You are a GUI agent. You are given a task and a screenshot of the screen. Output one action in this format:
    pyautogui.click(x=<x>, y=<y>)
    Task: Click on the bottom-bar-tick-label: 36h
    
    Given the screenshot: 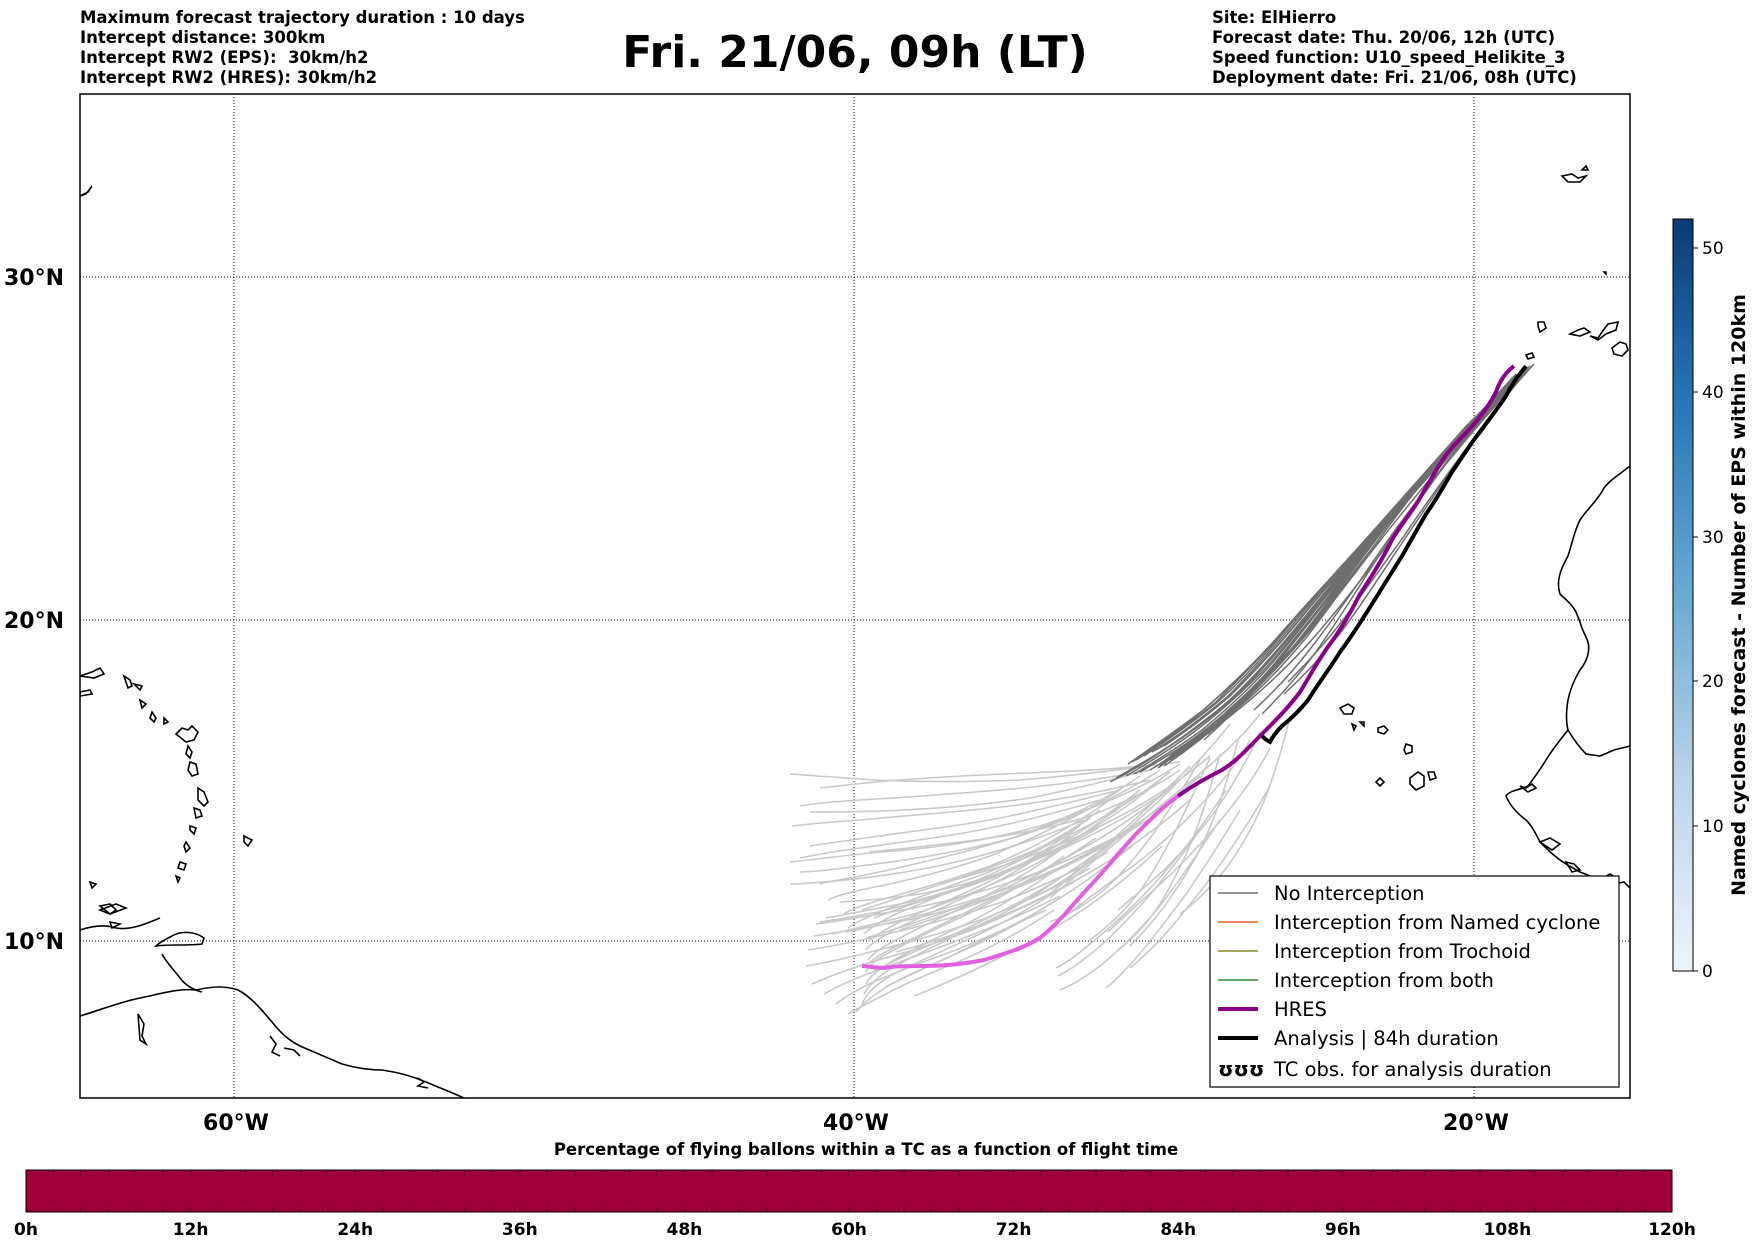 What is the action you would take?
    pyautogui.click(x=520, y=1230)
    